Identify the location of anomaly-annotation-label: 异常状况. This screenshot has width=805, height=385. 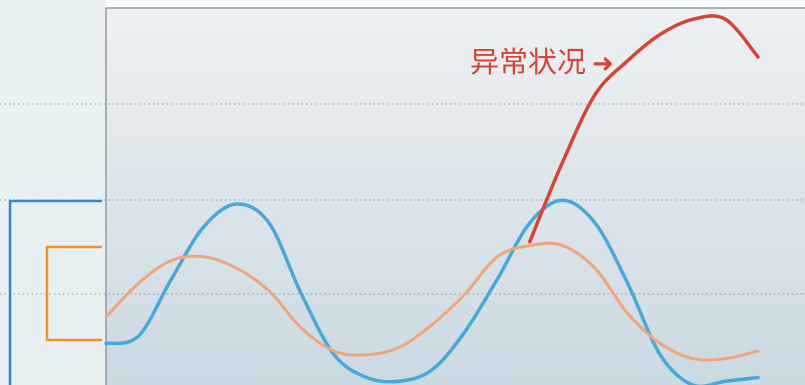
(528, 62).